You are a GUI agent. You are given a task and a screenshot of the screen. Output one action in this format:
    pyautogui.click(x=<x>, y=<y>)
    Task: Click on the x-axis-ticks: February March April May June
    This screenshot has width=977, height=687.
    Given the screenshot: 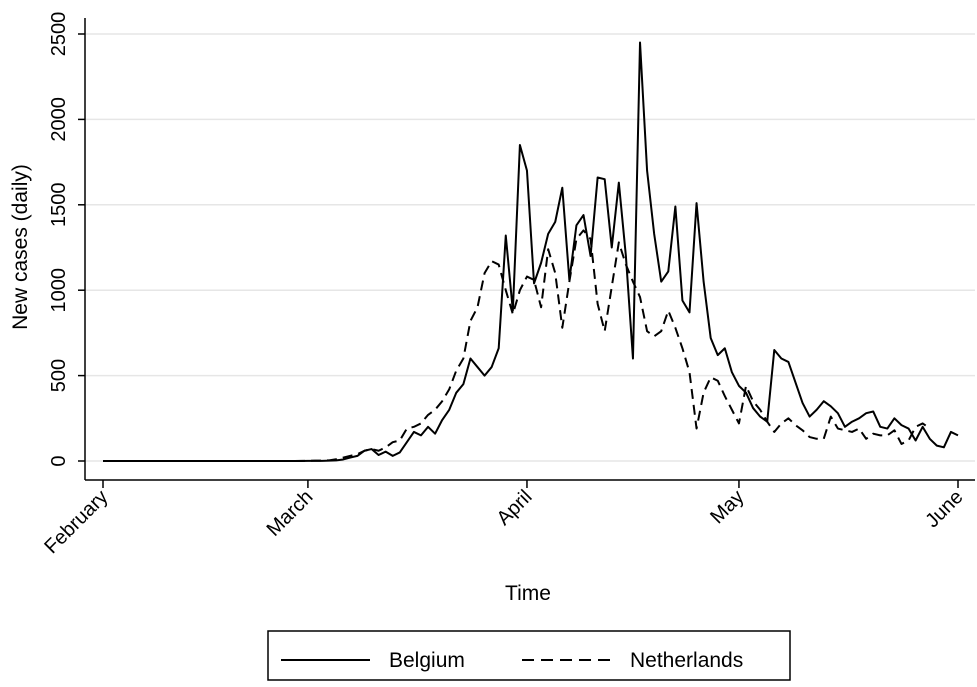 What is the action you would take?
    pyautogui.click(x=504, y=519)
    